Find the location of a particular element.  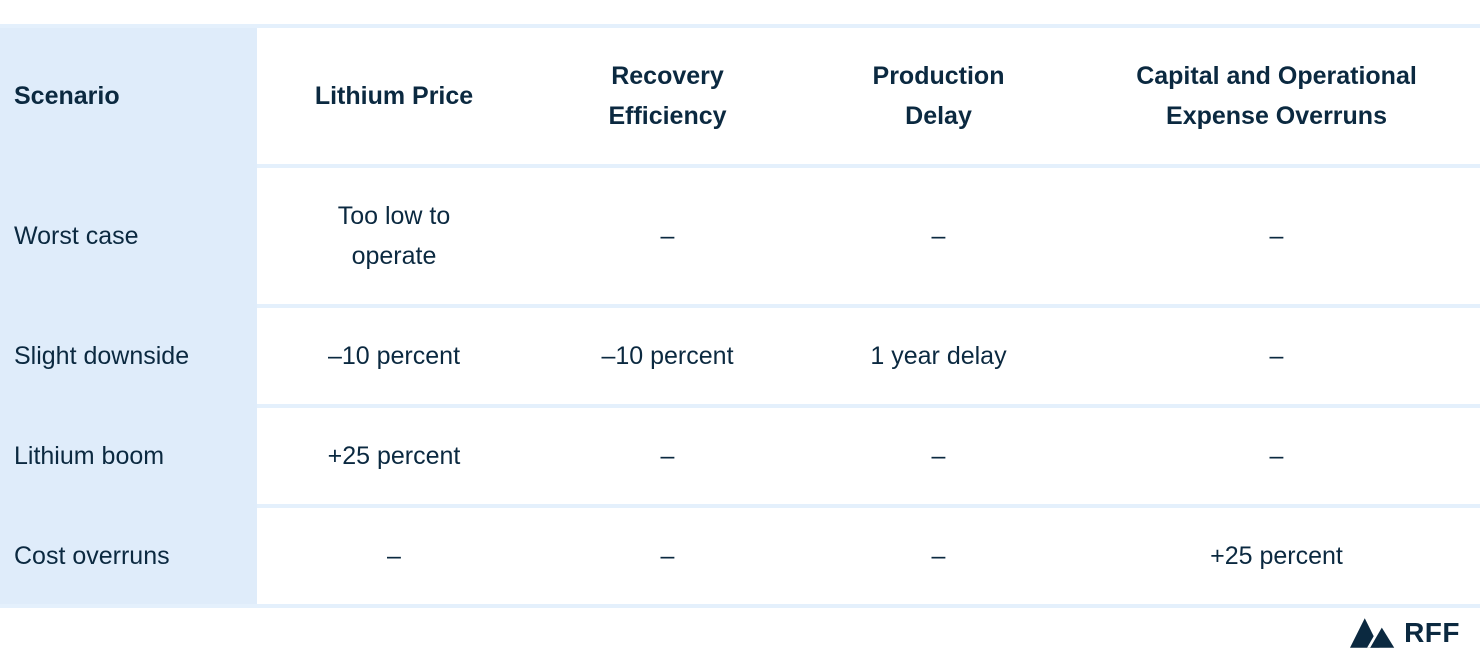

table-cell: Too low to operate is located at coordinates (394, 236).